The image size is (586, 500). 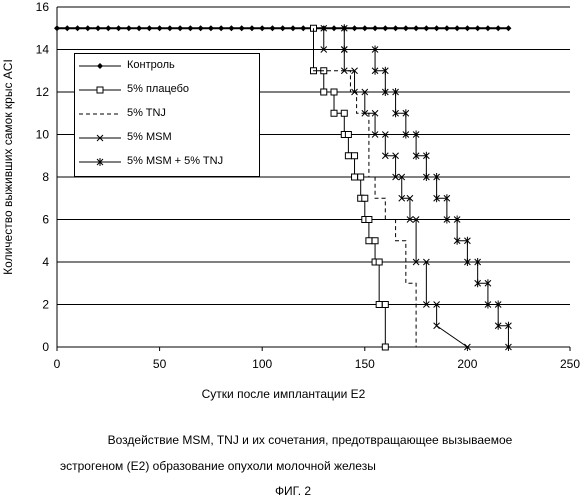 I want to click on legend-marker-square-icon, so click(x=100, y=90).